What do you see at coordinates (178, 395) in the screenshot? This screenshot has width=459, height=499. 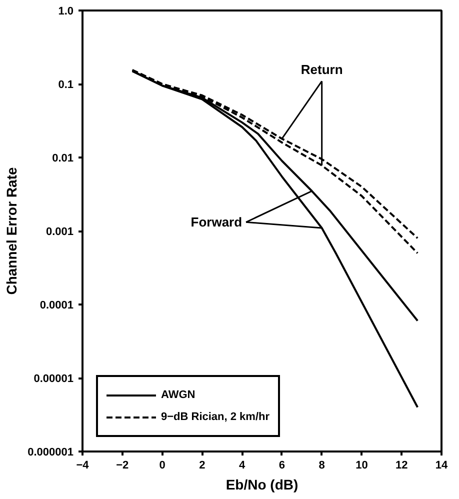 I see `legend-label: AWGN` at bounding box center [178, 395].